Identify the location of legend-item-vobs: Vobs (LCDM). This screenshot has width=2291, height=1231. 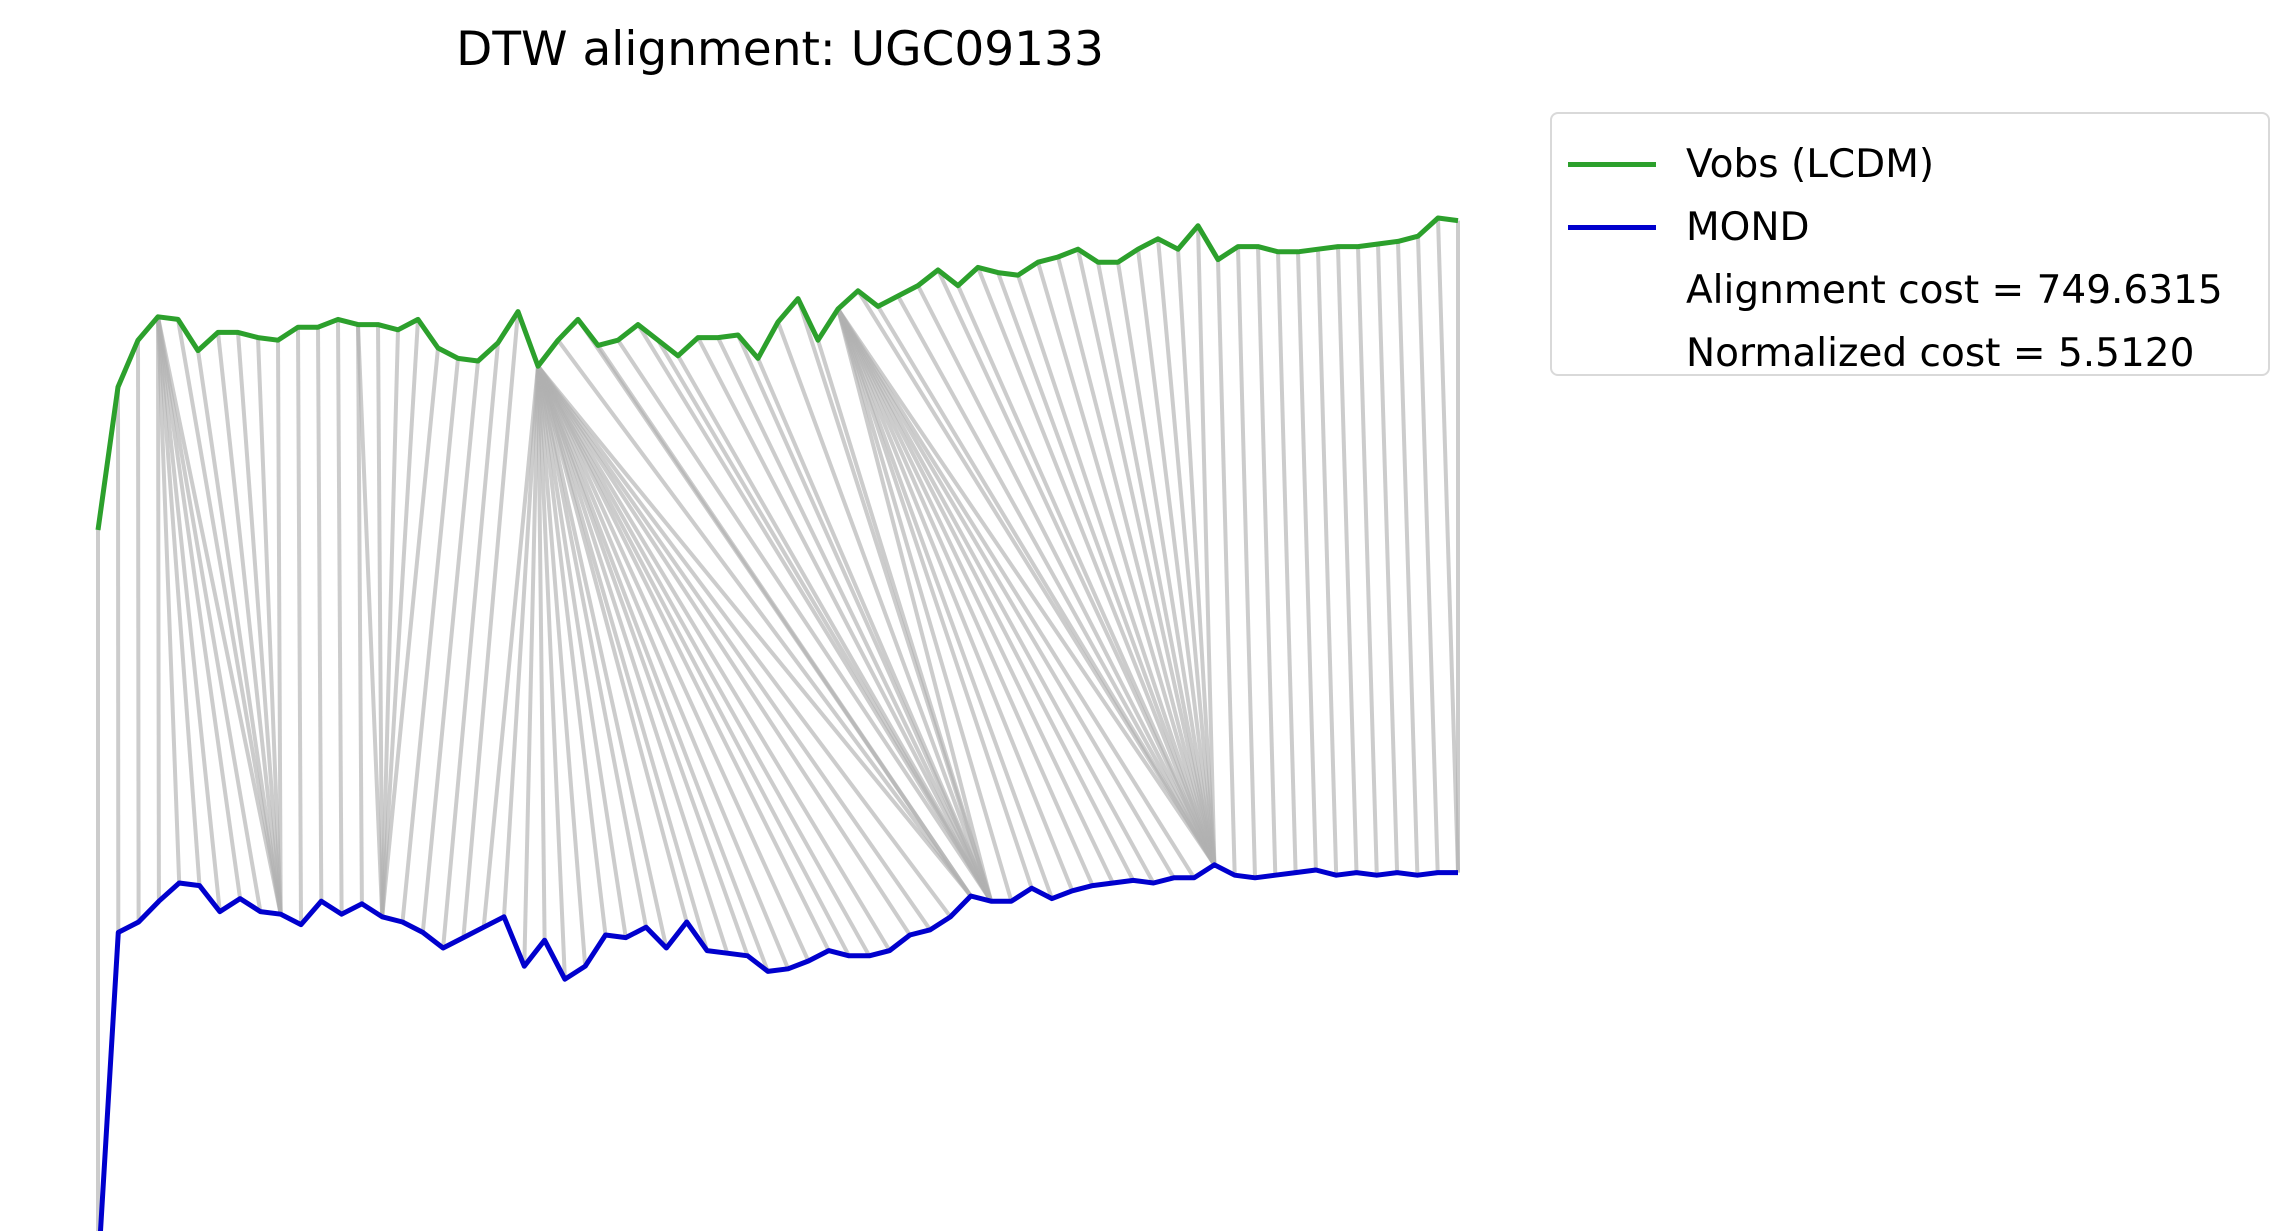
(1743, 164).